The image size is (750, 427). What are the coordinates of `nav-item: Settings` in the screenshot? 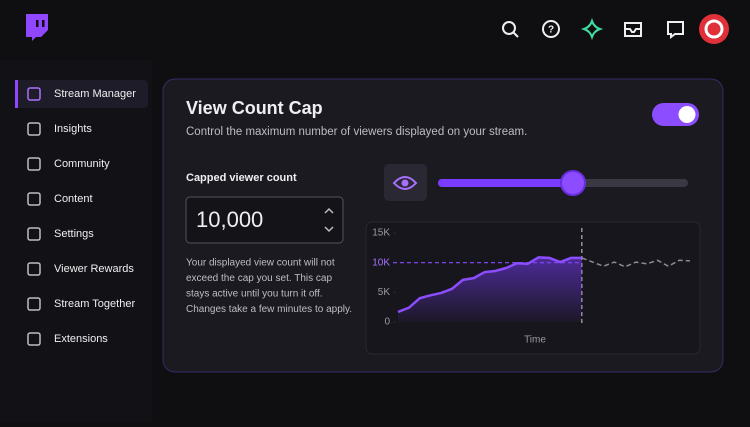 It's located at (74, 234).